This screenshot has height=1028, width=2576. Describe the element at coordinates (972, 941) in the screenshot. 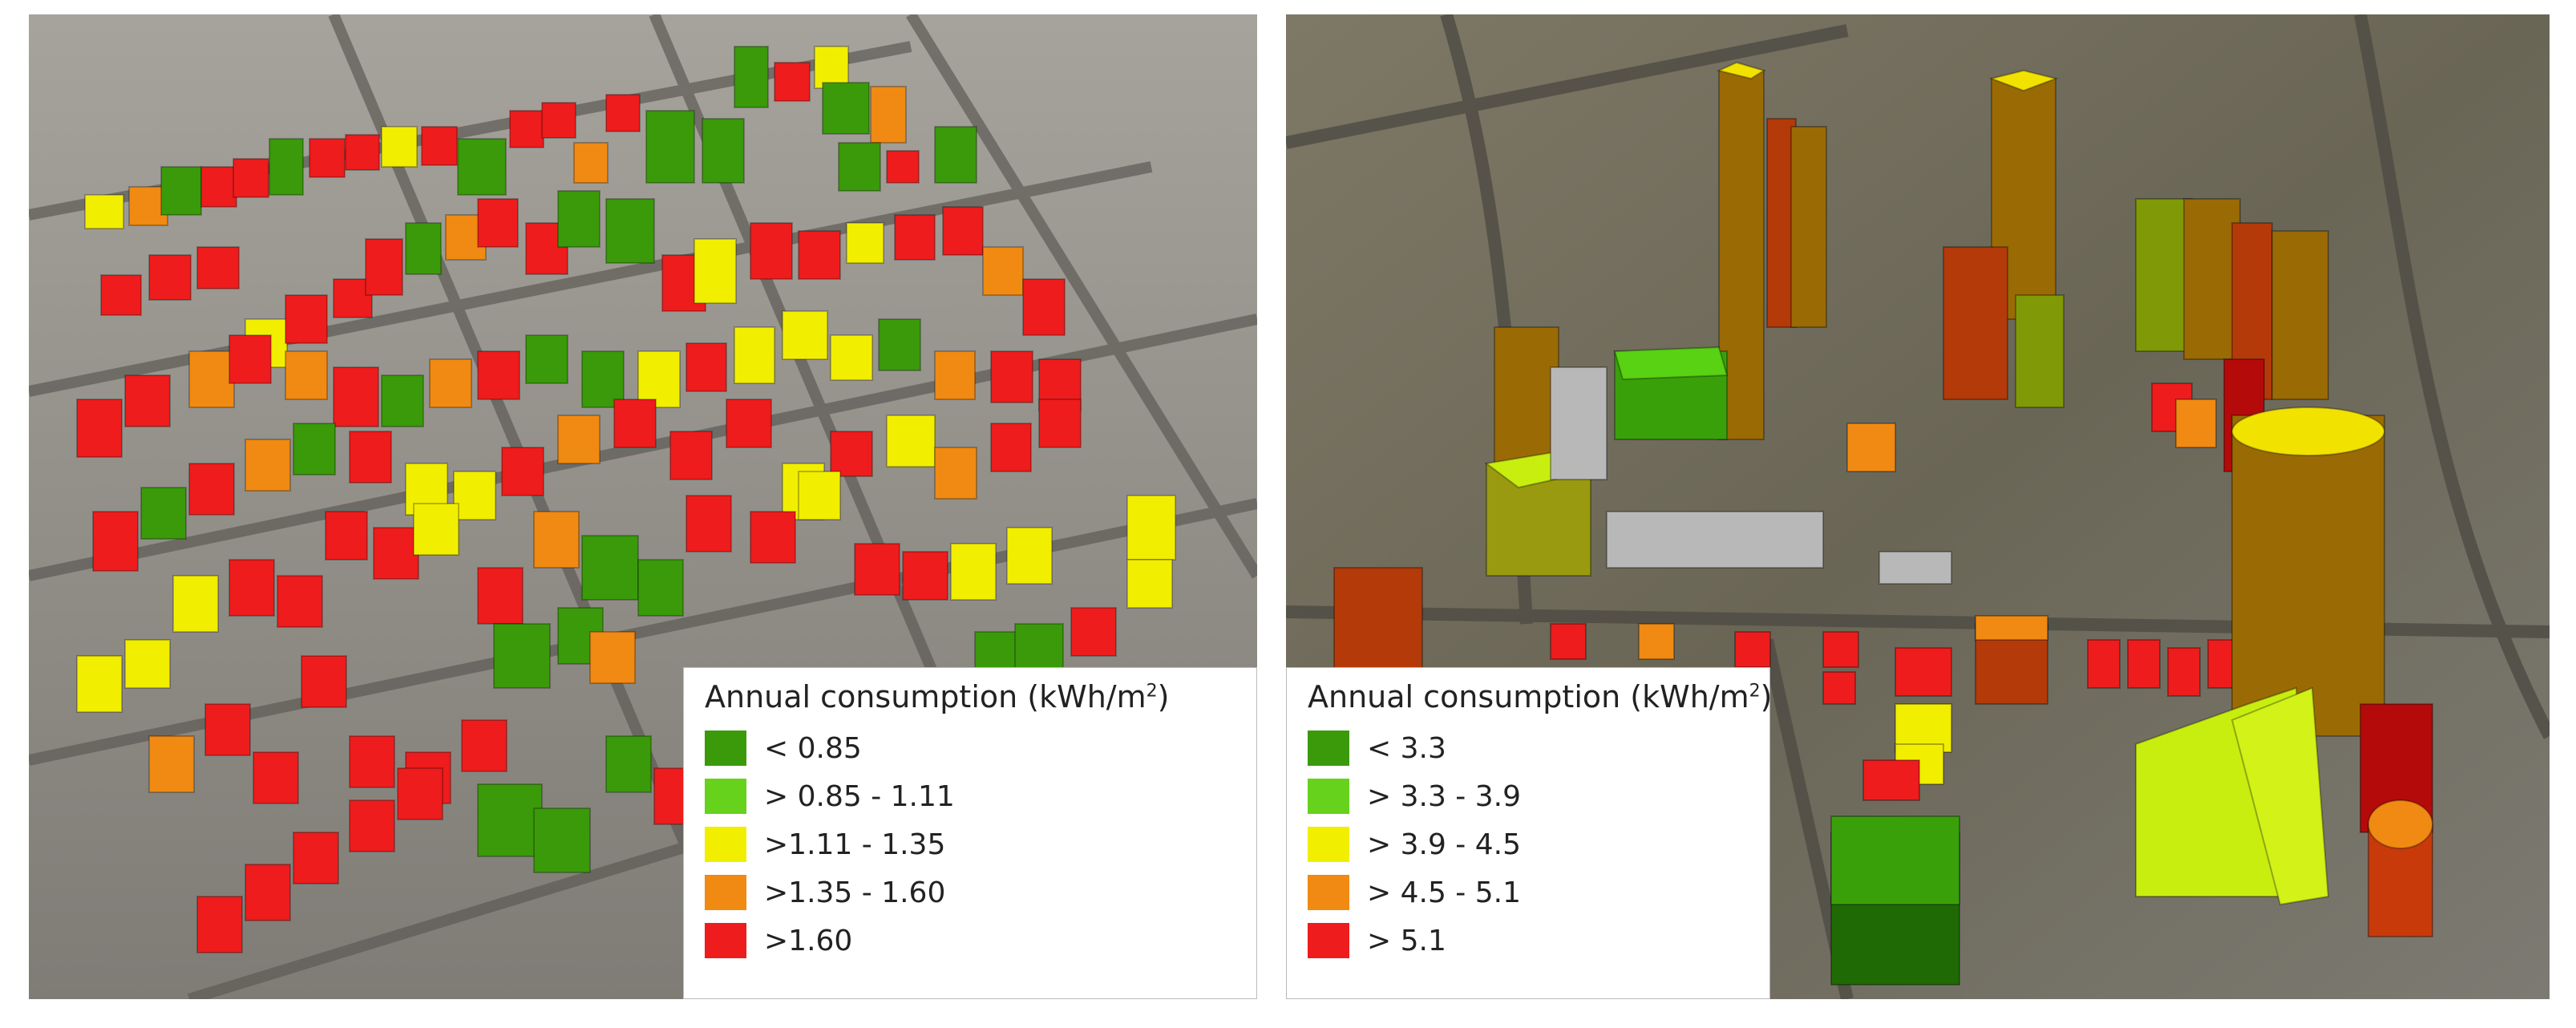

I see `left-legend-item: >1.60` at that location.